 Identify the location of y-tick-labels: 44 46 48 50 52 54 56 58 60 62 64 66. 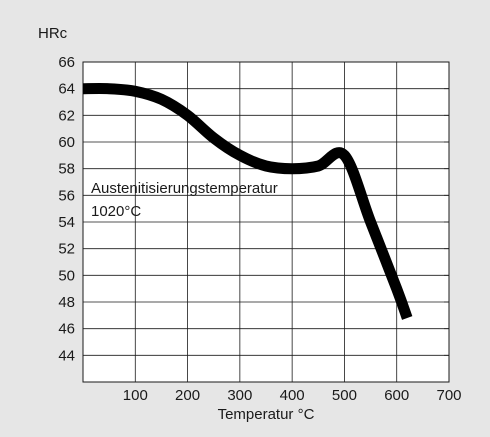
(66, 209).